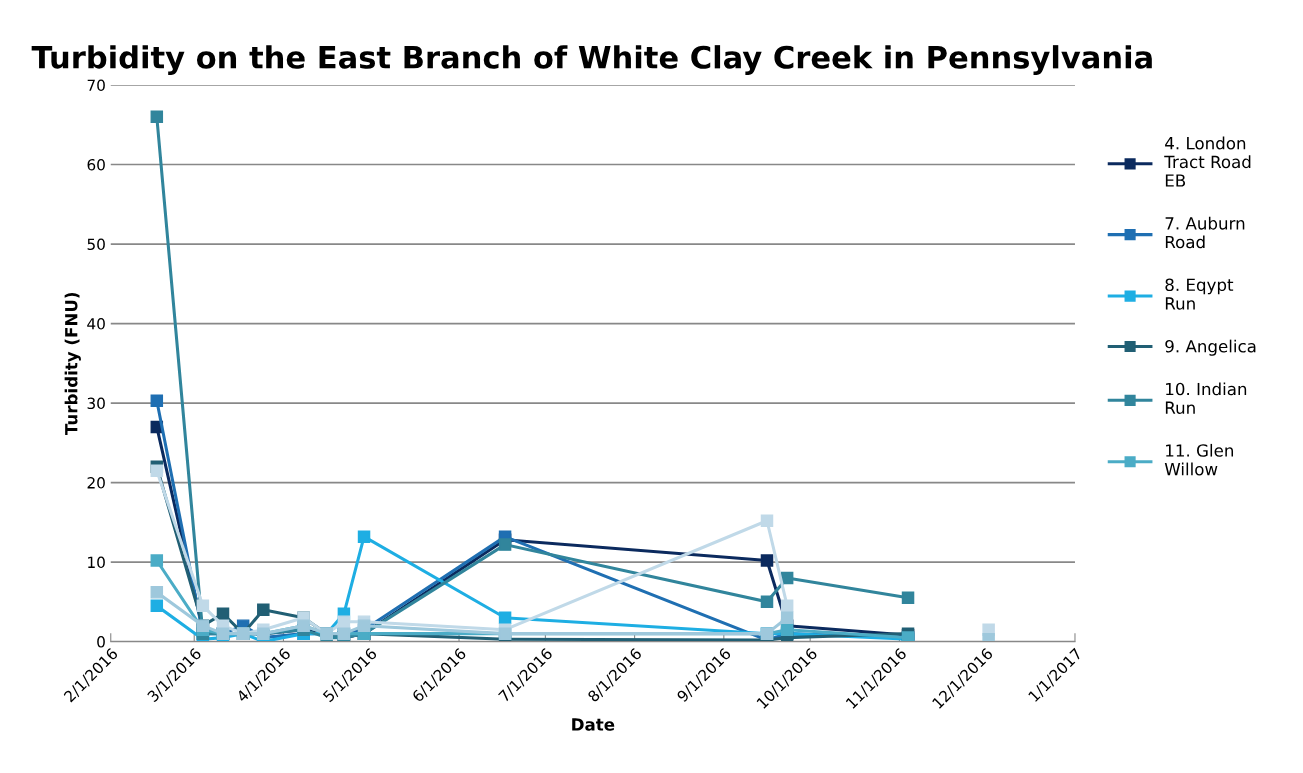  What do you see at coordinates (591, 60) in the screenshot?
I see `chart-title: Turbidity on the East Branch of White Clay Creek in Pennsylvania` at bounding box center [591, 60].